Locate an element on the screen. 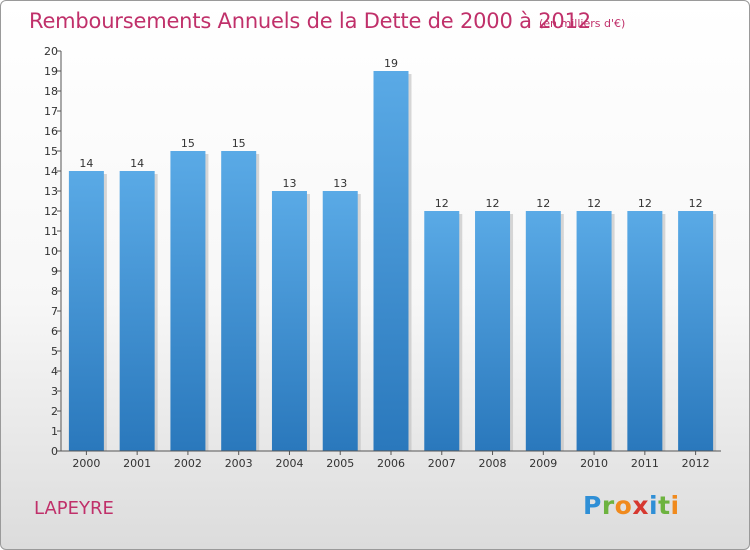  data-label-2011: 12 is located at coordinates (645, 203).